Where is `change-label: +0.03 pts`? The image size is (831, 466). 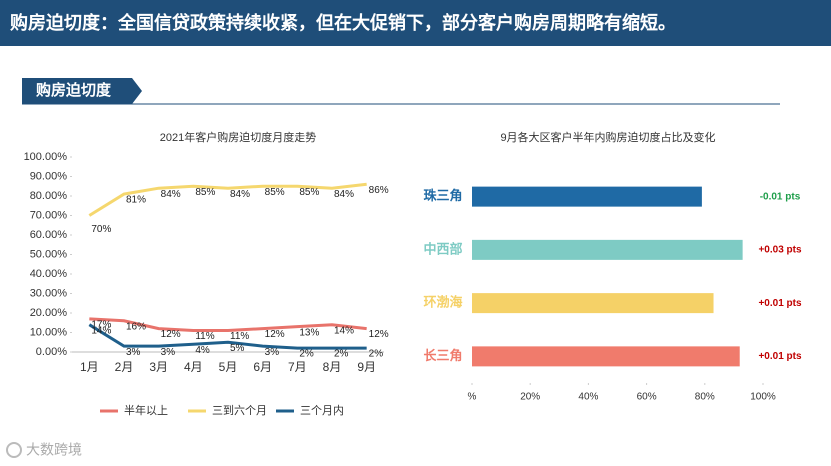 change-label: +0.03 pts is located at coordinates (780, 250).